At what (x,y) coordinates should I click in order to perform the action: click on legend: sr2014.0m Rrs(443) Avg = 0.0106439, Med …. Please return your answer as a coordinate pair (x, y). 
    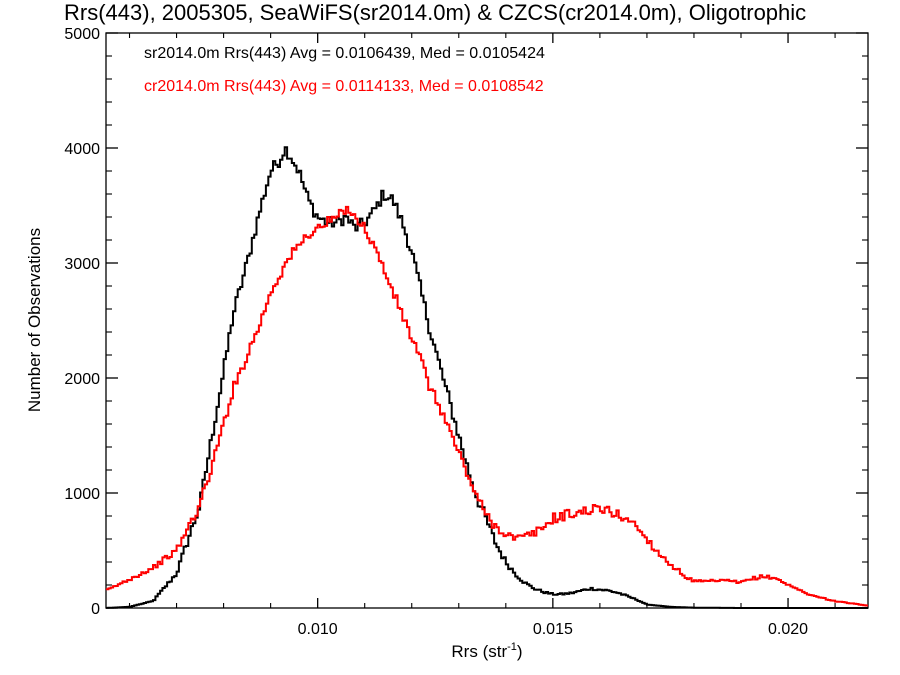
    Looking at the image, I should click on (344, 70).